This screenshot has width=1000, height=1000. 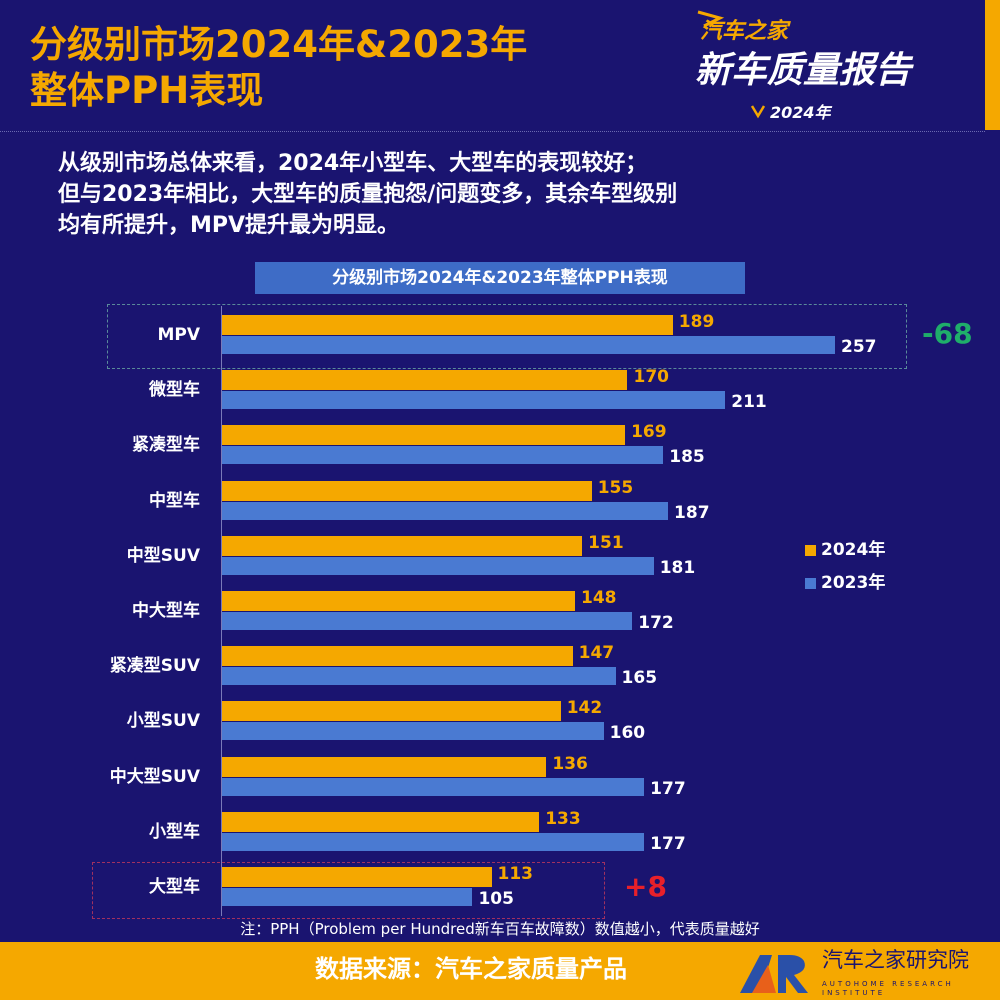 What do you see at coordinates (627, 733) in the screenshot?
I see `data-label: 160` at bounding box center [627, 733].